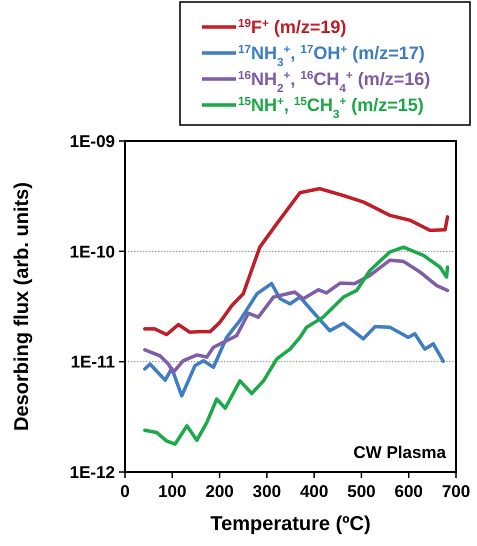  Describe the element at coordinates (92, 252) in the screenshot. I see `y-tick-label: 1E-10` at that location.